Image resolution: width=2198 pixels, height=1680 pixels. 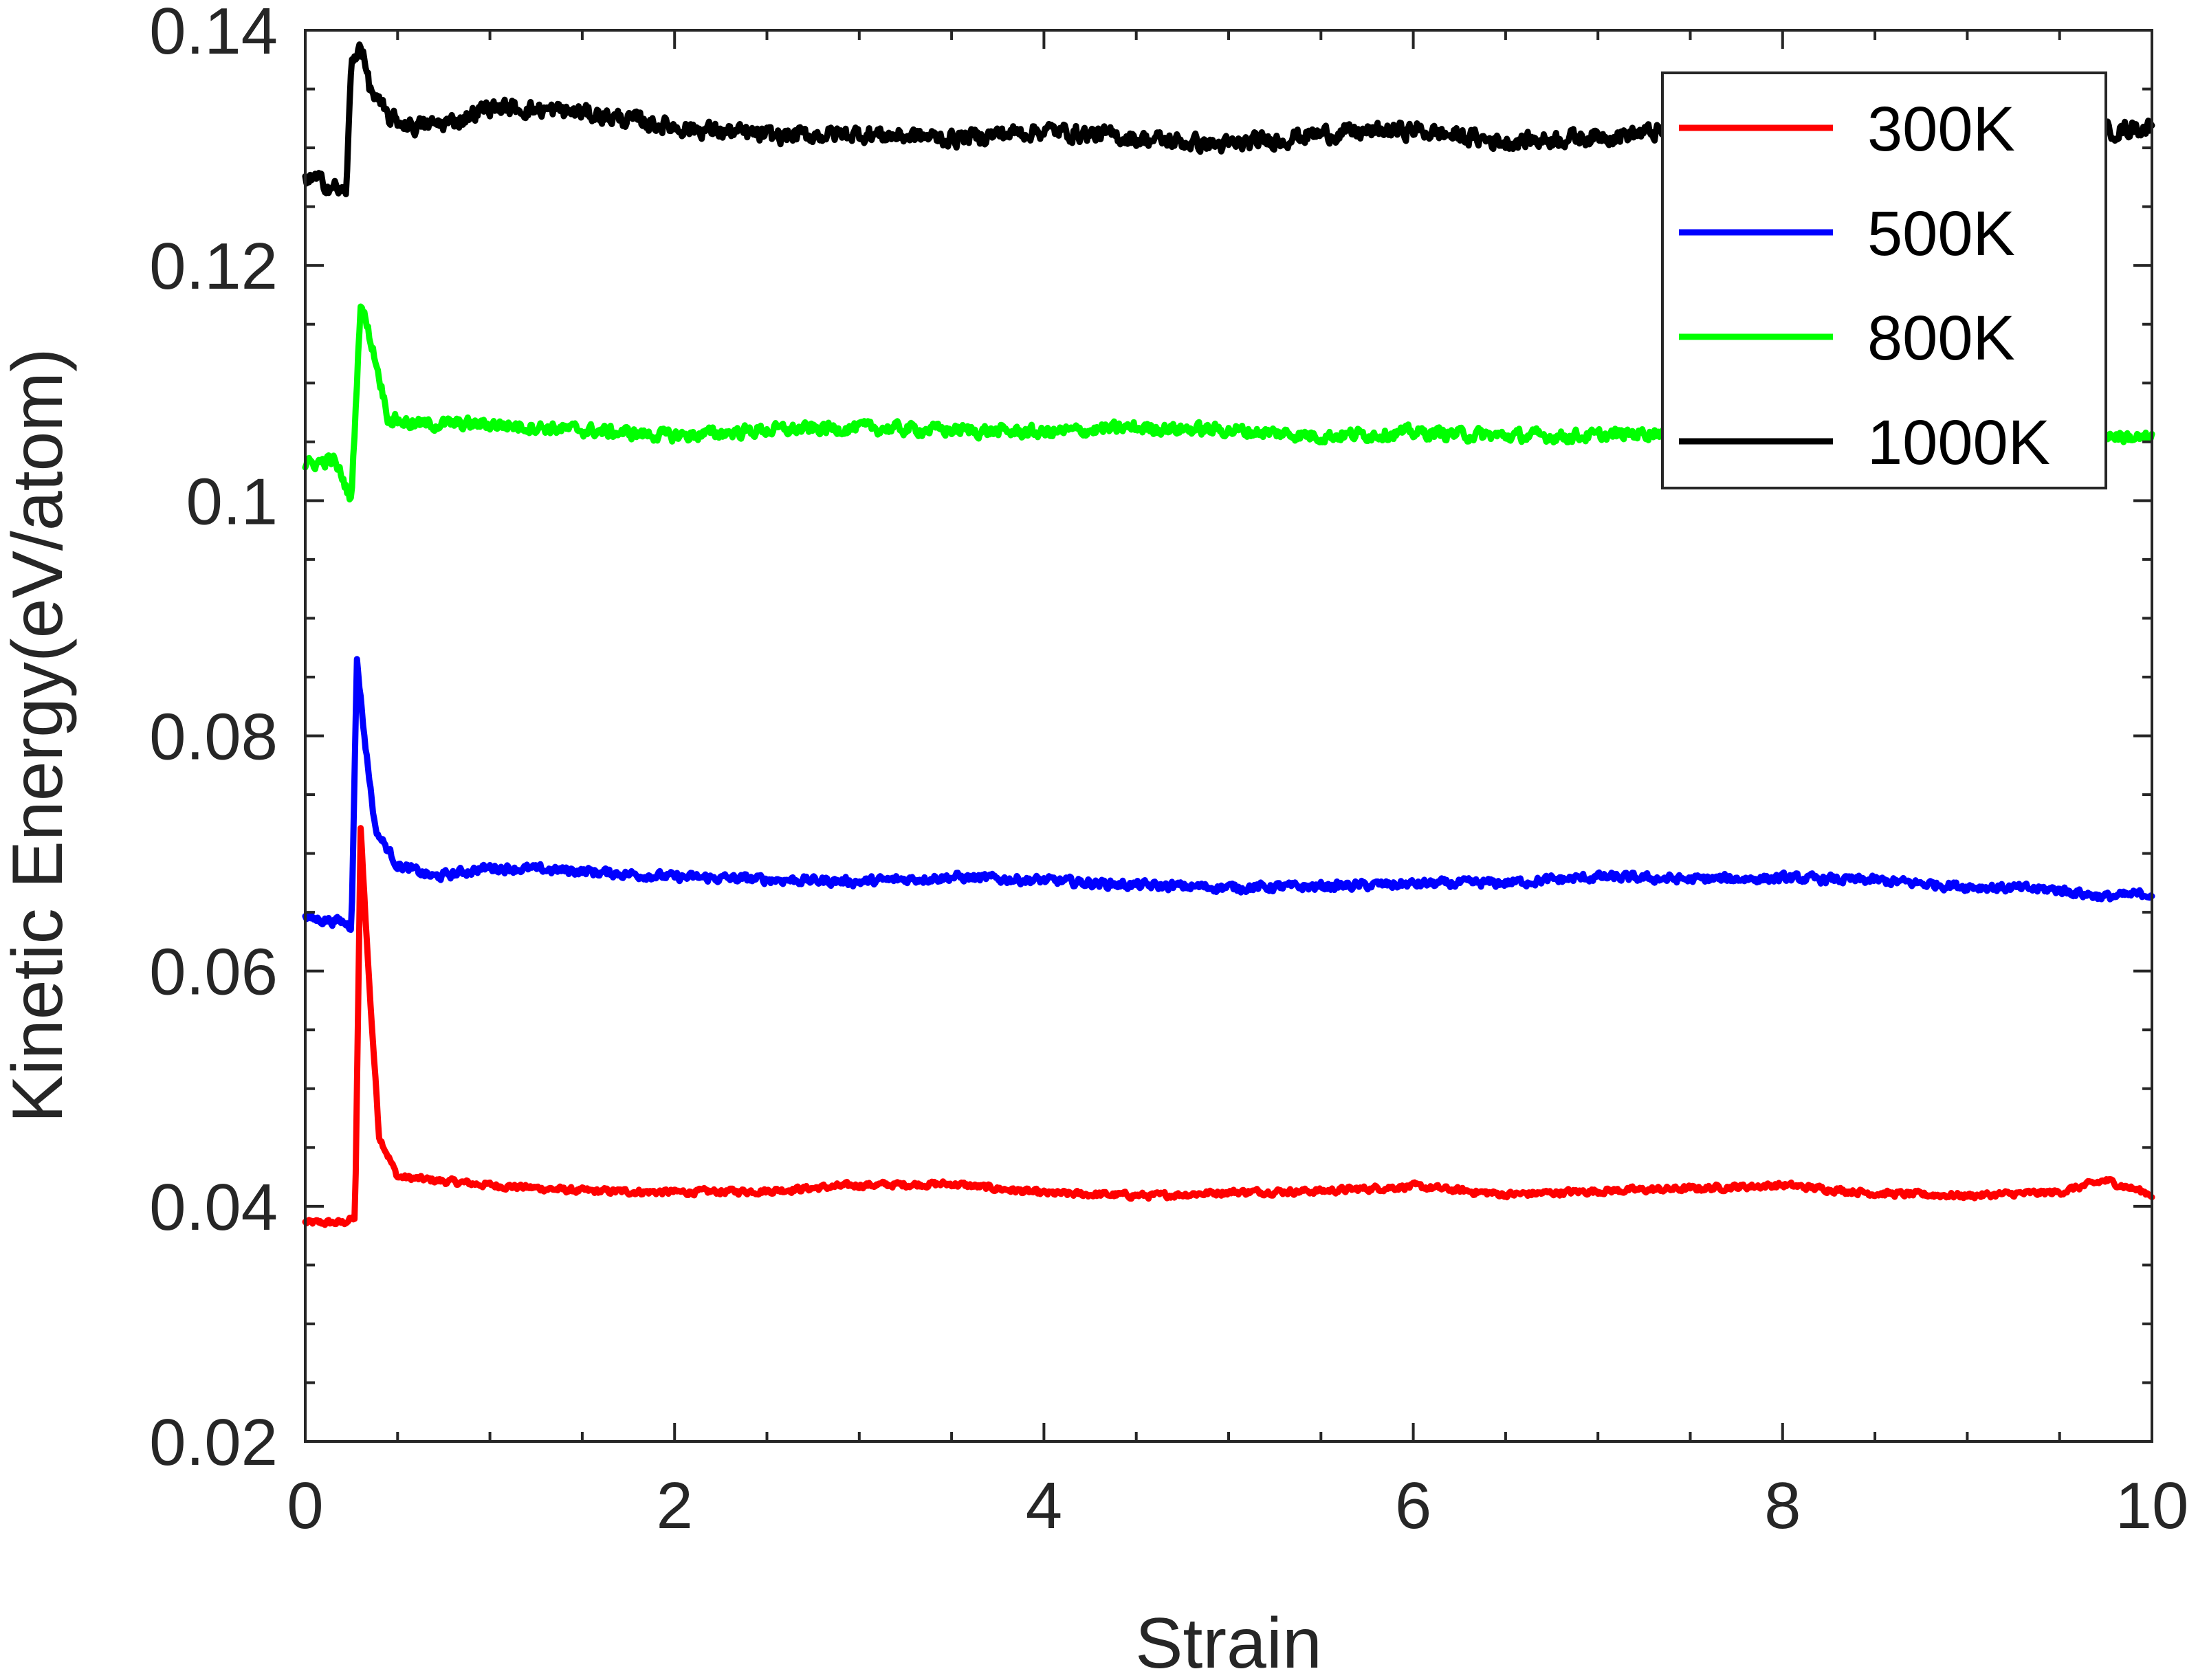 I want to click on legend-label-1000K: 1000K, so click(x=1958, y=443).